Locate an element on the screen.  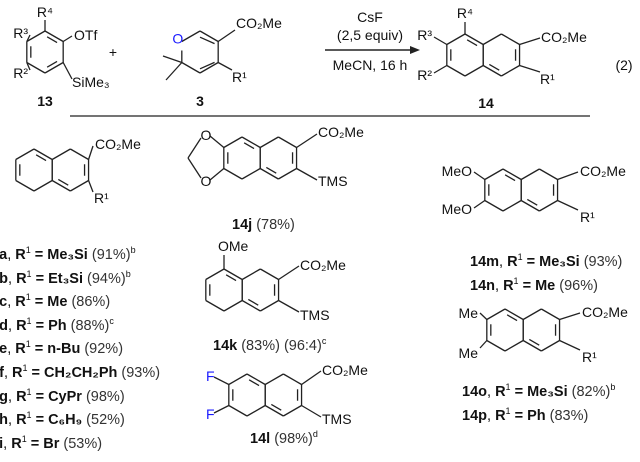
compound-14j-ring-left-bond is located at coordinates (251, 142).